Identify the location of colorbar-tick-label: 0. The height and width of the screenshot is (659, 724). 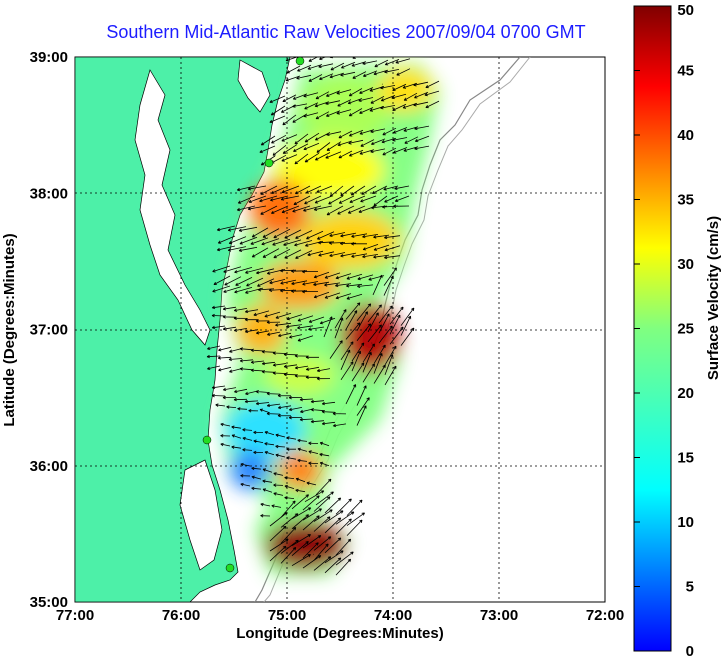
(690, 651).